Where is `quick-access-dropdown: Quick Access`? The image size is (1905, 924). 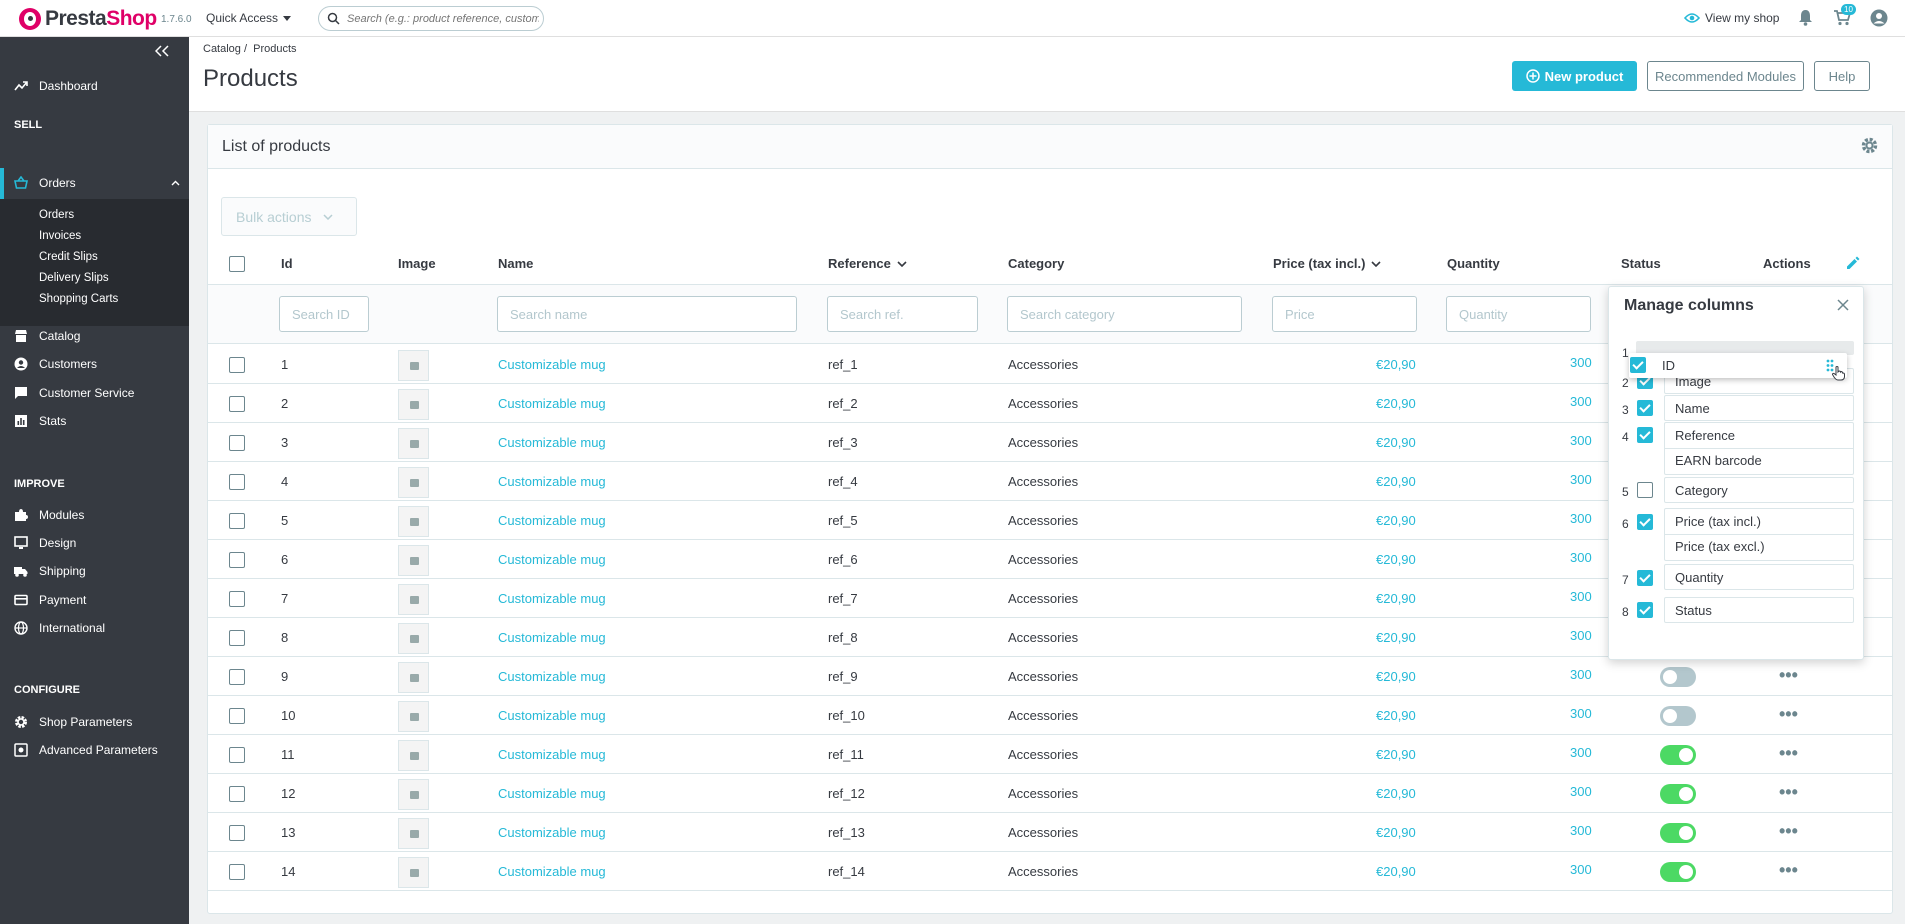 quick-access-dropdown: Quick Access is located at coordinates (249, 18).